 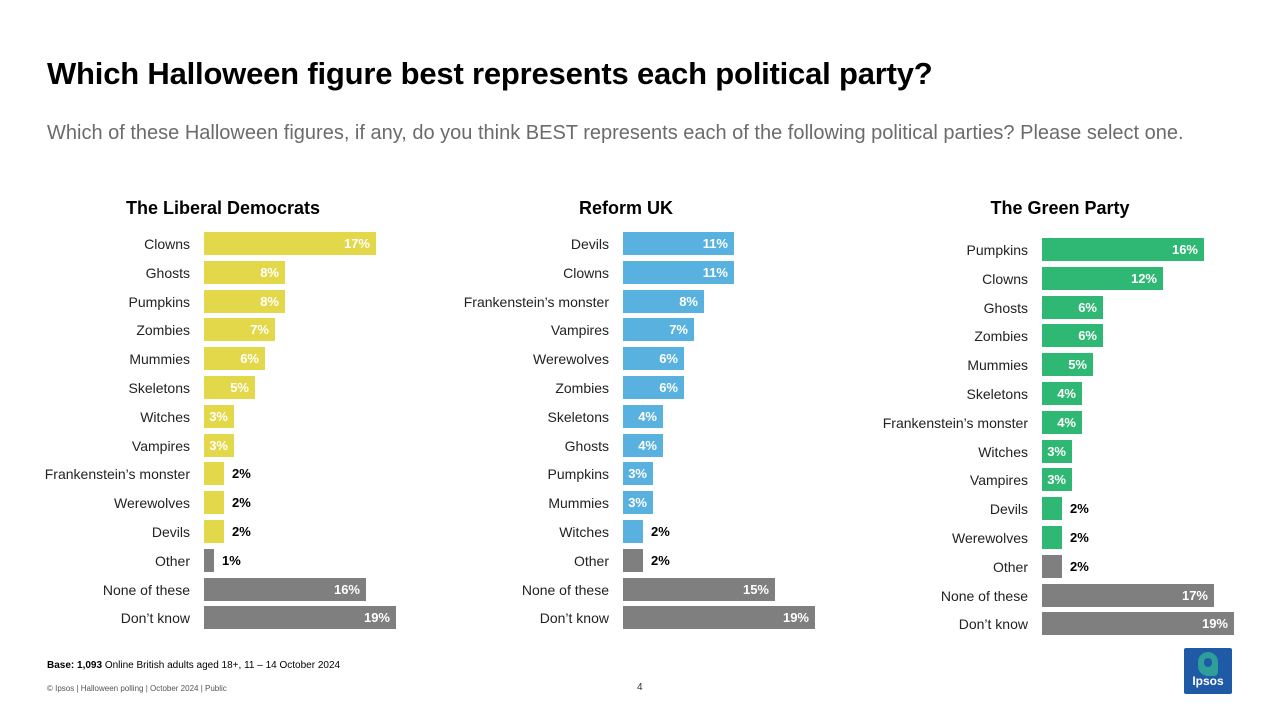 I want to click on base-note-label: Base: 1,093, so click(x=75, y=665).